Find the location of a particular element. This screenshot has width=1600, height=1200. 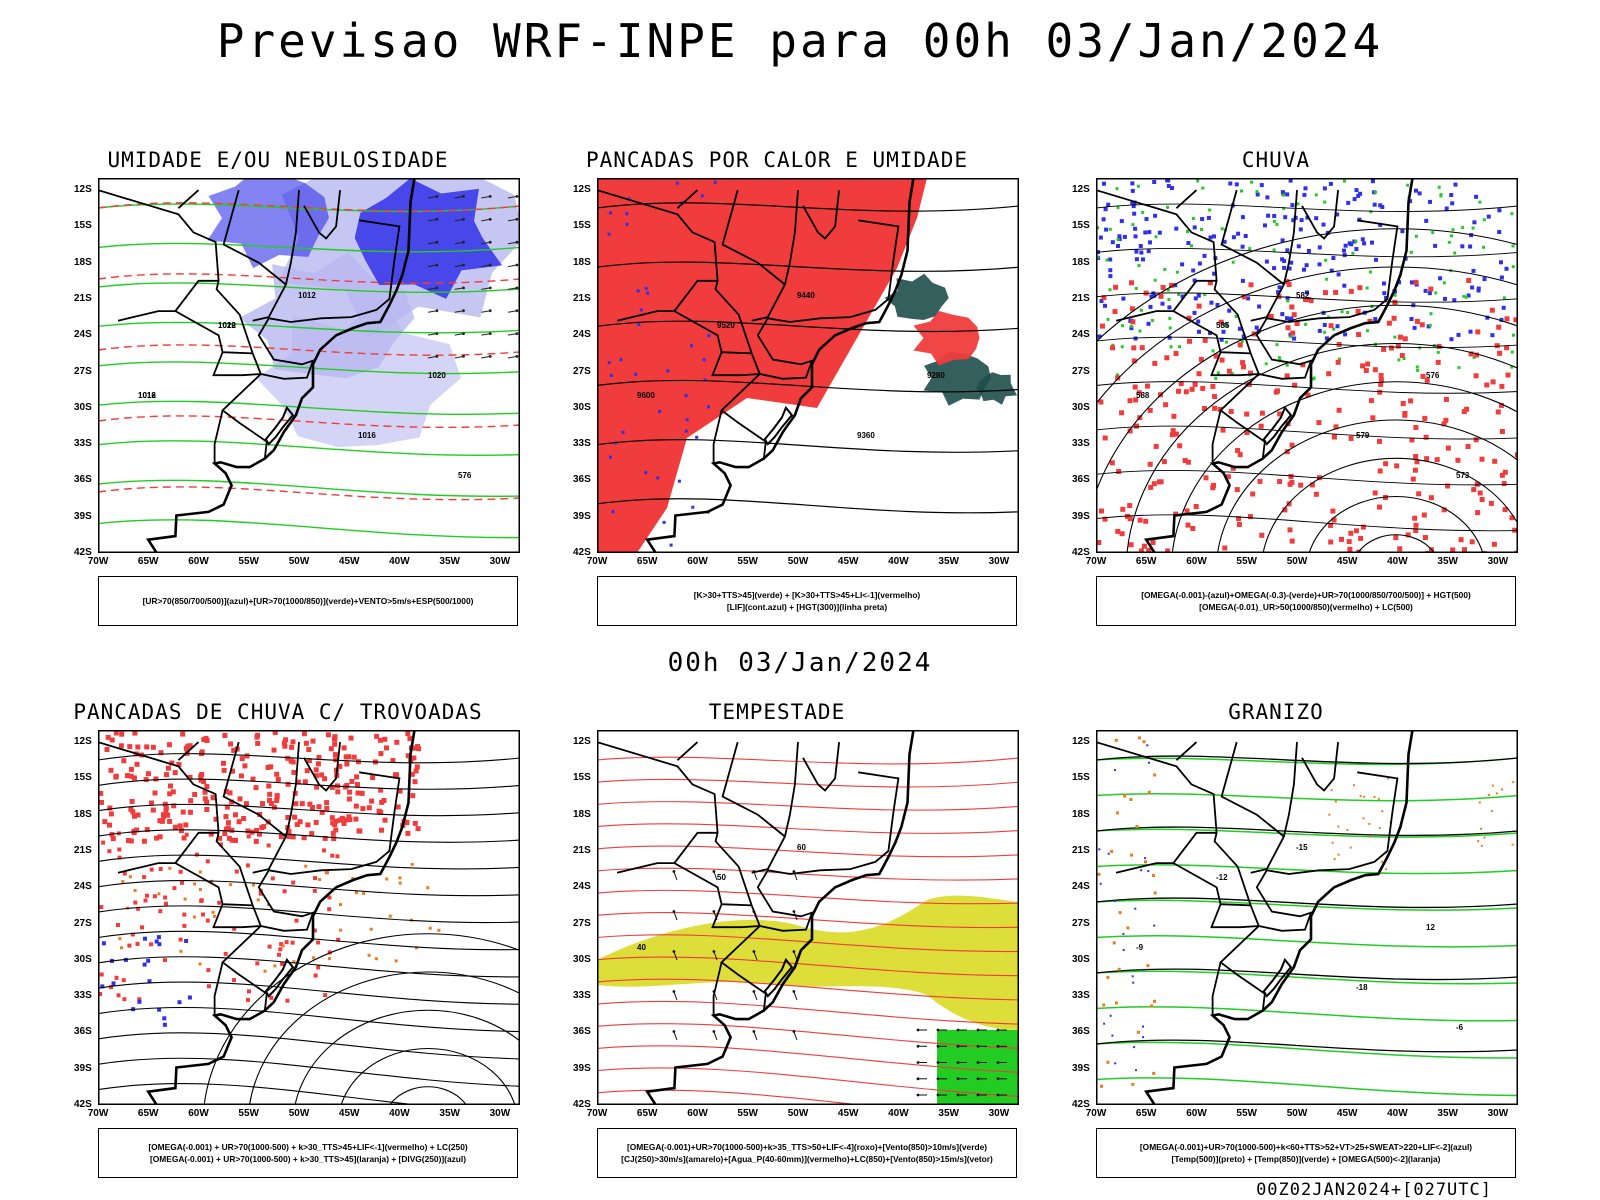

contour-label: 576 is located at coordinates (465, 475).